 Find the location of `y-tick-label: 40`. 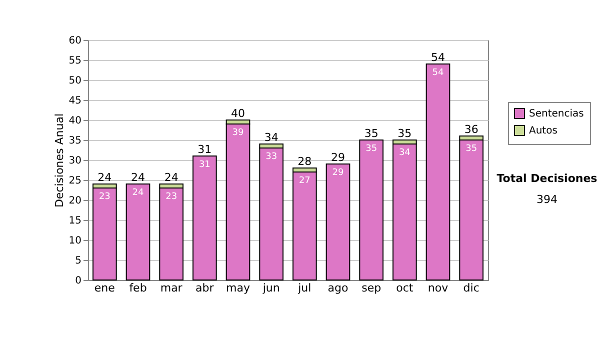

y-tick-label: 40 is located at coordinates (75, 121).